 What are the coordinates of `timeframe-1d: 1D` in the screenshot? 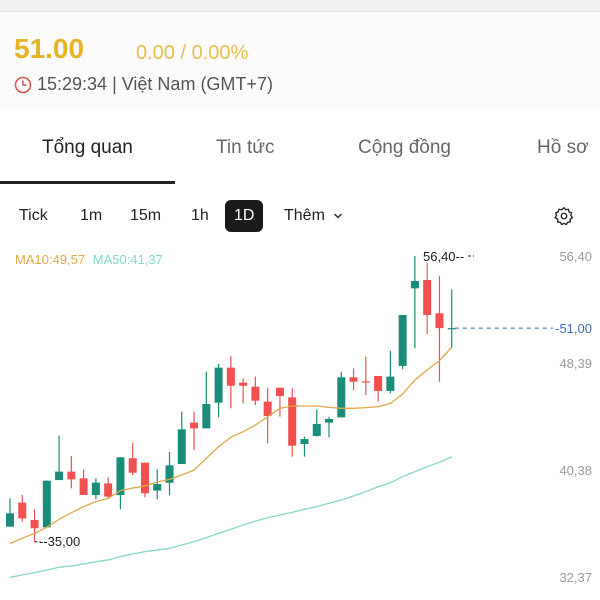 It's located at (244, 216).